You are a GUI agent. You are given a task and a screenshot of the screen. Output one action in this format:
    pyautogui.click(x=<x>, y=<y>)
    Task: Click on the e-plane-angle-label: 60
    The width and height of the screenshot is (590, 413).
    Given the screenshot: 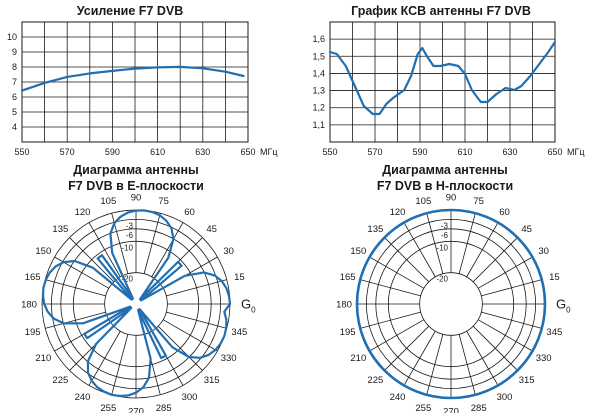 What is the action you would take?
    pyautogui.click(x=189, y=212)
    